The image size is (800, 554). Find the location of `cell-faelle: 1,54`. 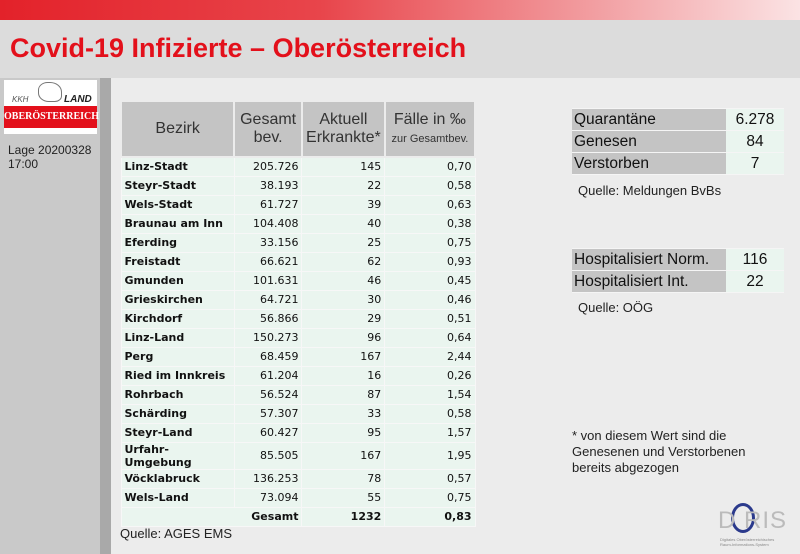

cell-faelle: 1,54 is located at coordinates (430, 394).